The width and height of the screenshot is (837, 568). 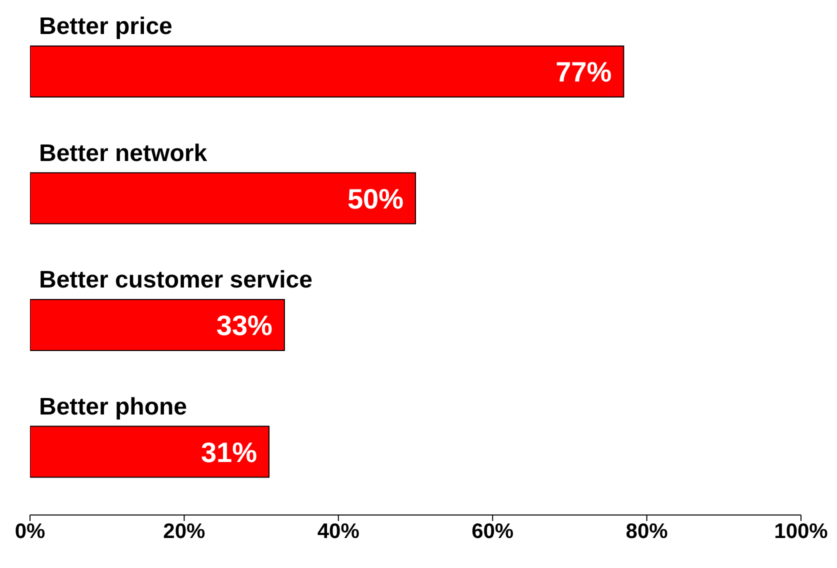 I want to click on y-tick-label: Better network, so click(x=123, y=153).